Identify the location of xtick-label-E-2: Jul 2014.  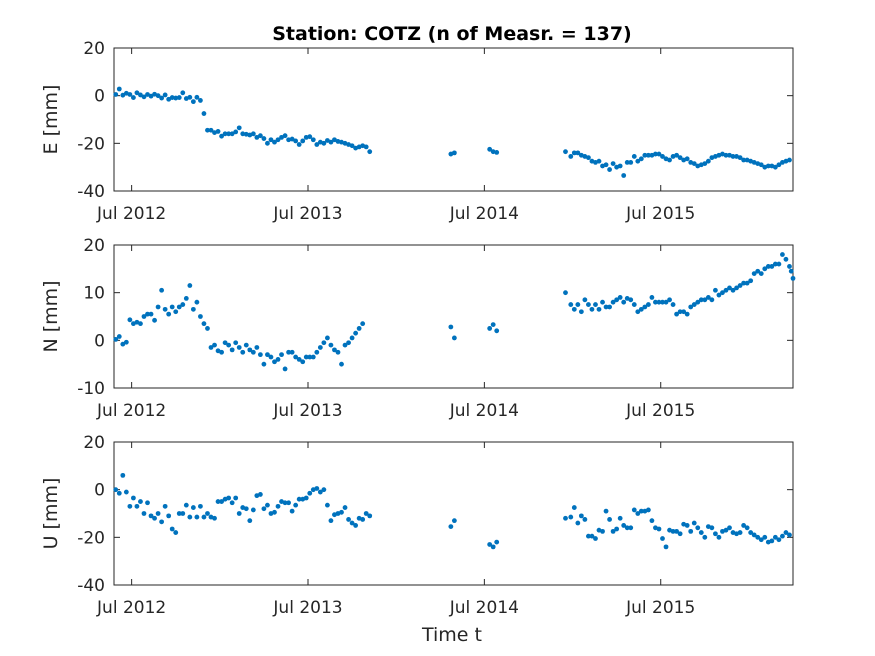
(484, 214).